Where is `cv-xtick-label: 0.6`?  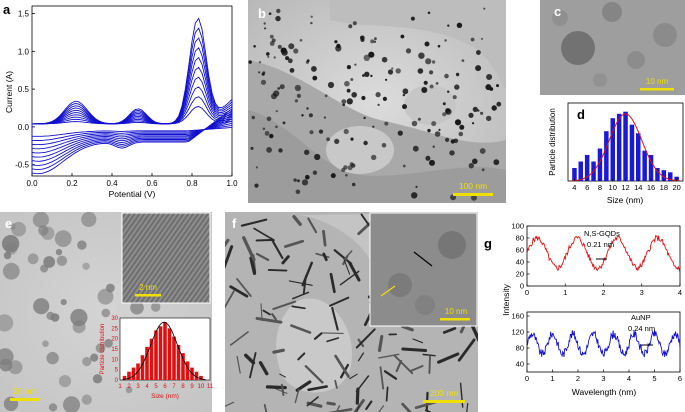 cv-xtick-label: 0.6 is located at coordinates (152, 183).